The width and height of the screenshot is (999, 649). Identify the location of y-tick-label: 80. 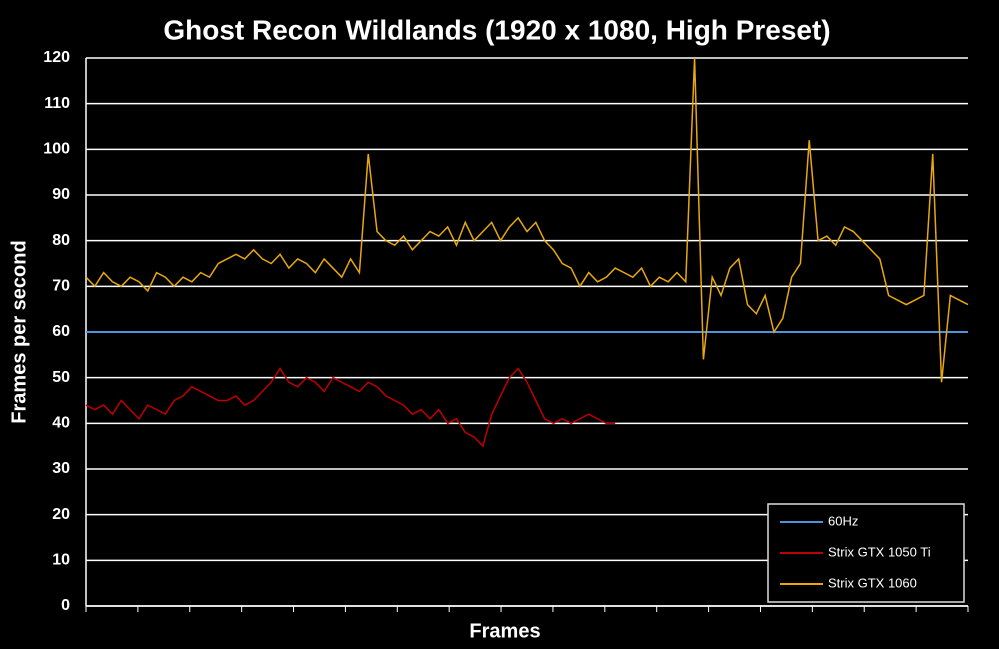
(61, 240).